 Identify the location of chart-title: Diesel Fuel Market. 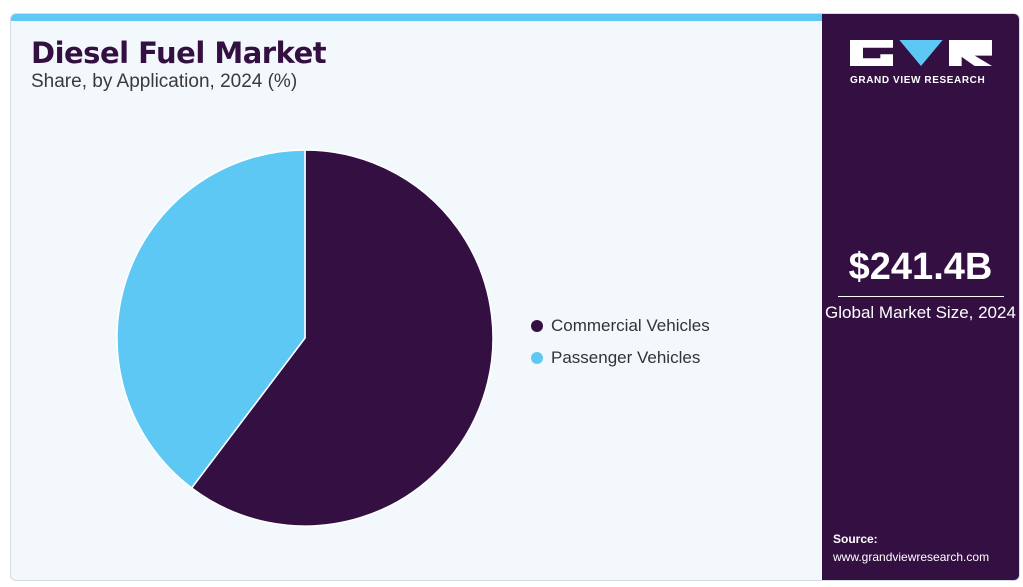
(179, 53).